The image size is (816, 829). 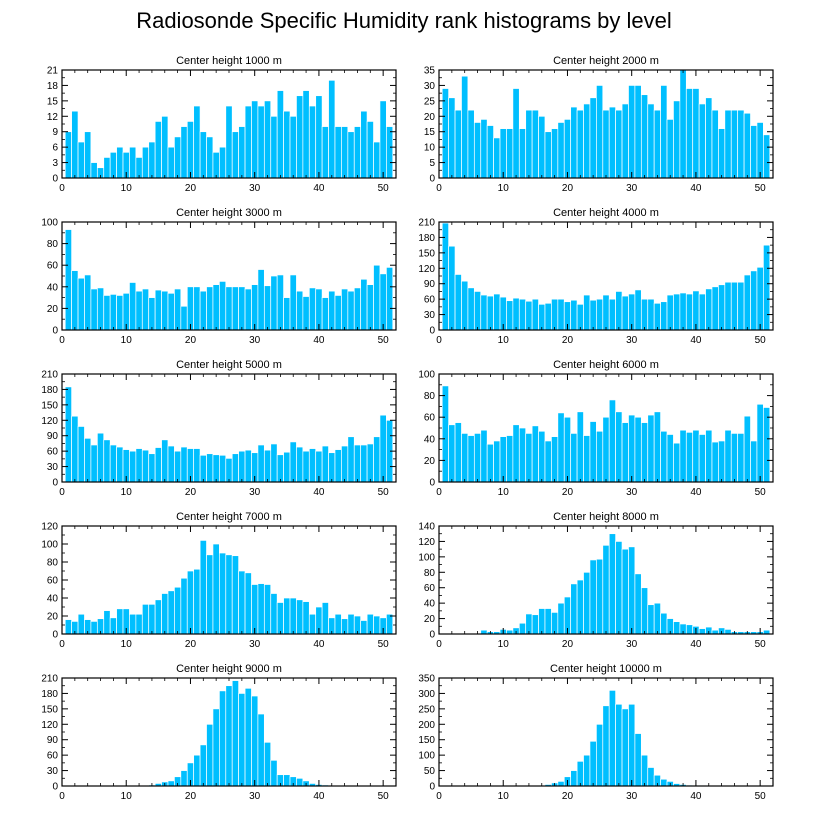 I want to click on y-tick-label: 90, so click(x=430, y=284).